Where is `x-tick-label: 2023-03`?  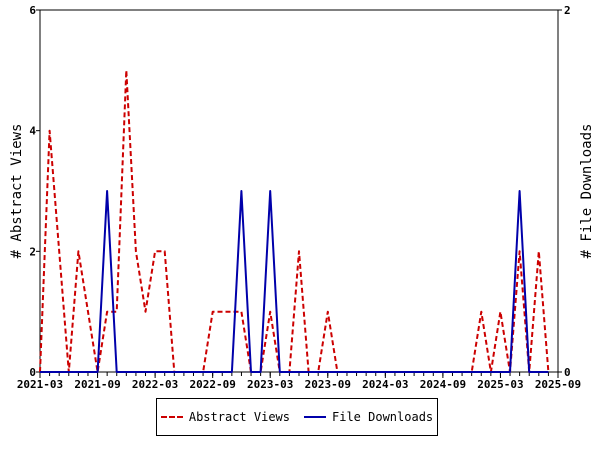
x-tick-label: 2023-03 is located at coordinates (270, 384).